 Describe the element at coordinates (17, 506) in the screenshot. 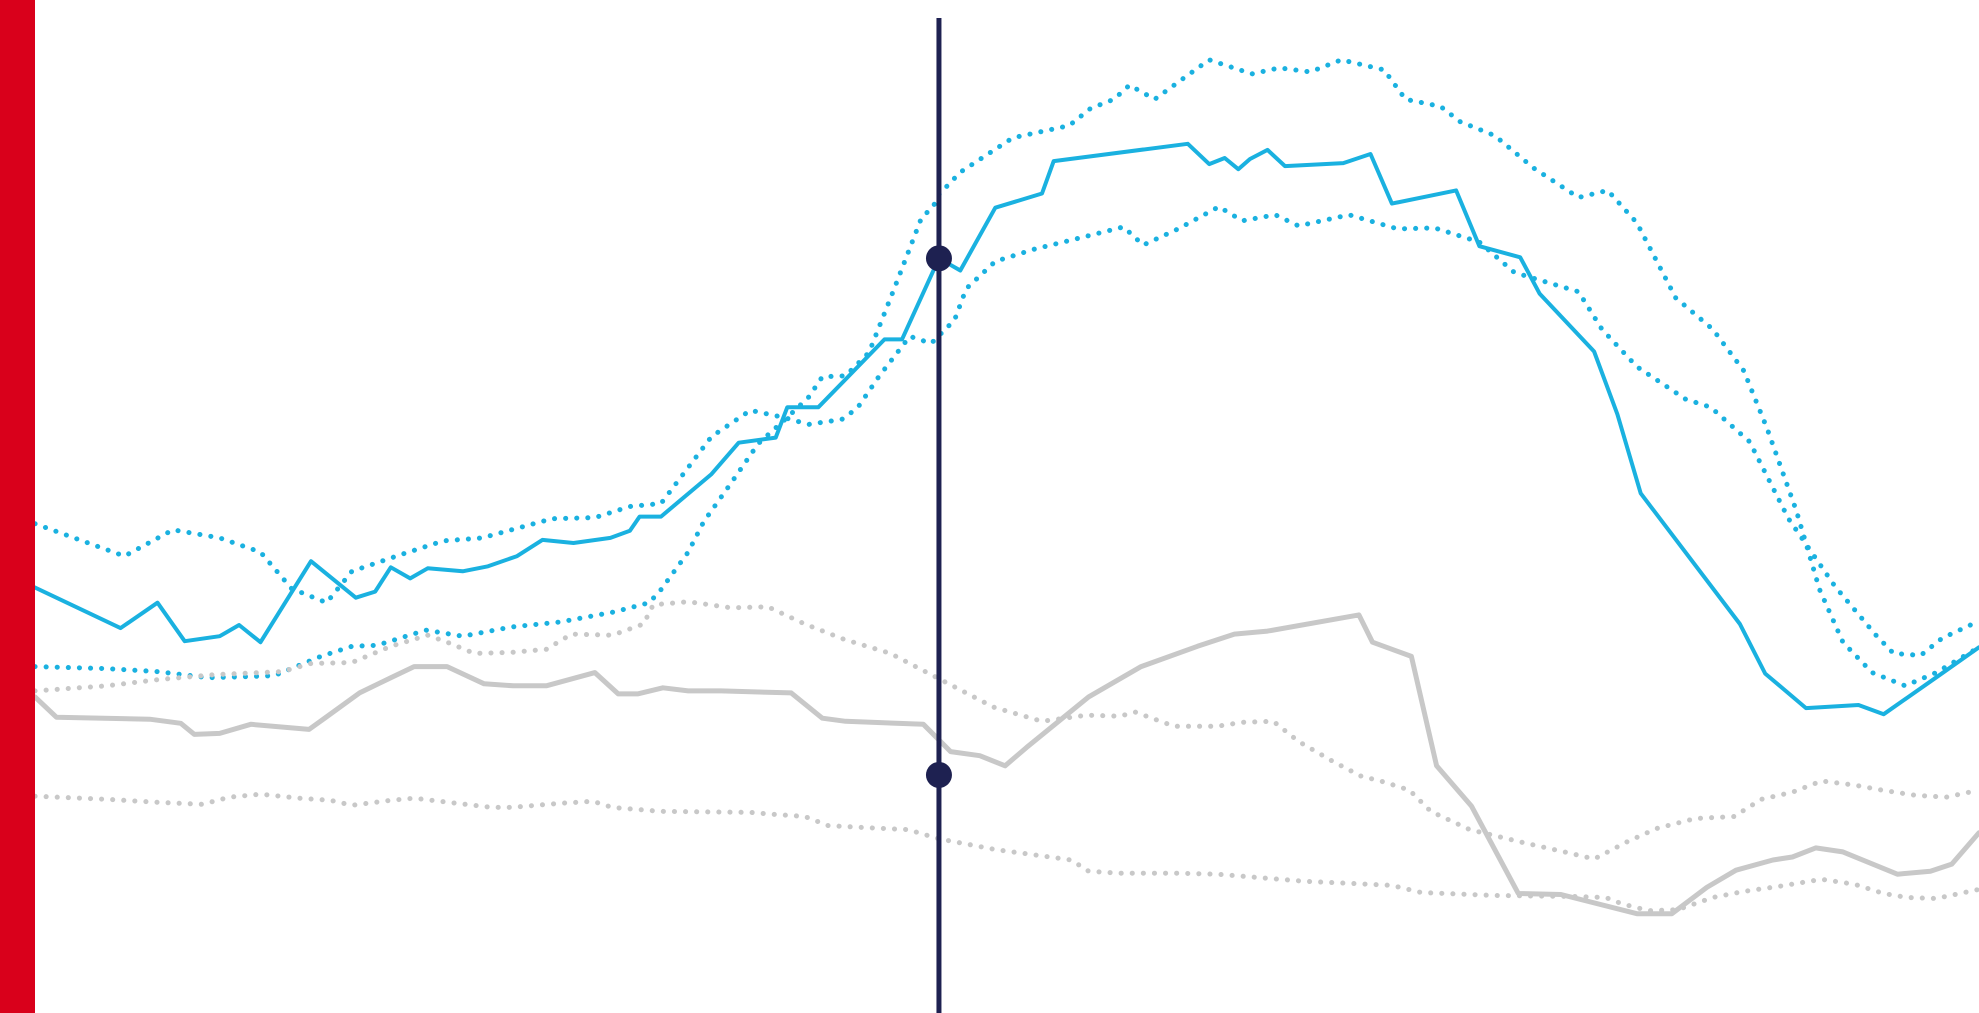

I see `accent-bar` at that location.